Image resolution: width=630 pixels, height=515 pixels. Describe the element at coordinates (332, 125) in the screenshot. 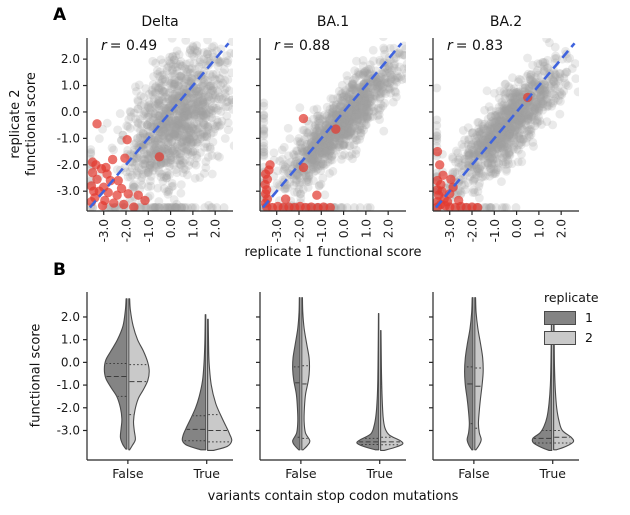

I see `identity-line` at that location.